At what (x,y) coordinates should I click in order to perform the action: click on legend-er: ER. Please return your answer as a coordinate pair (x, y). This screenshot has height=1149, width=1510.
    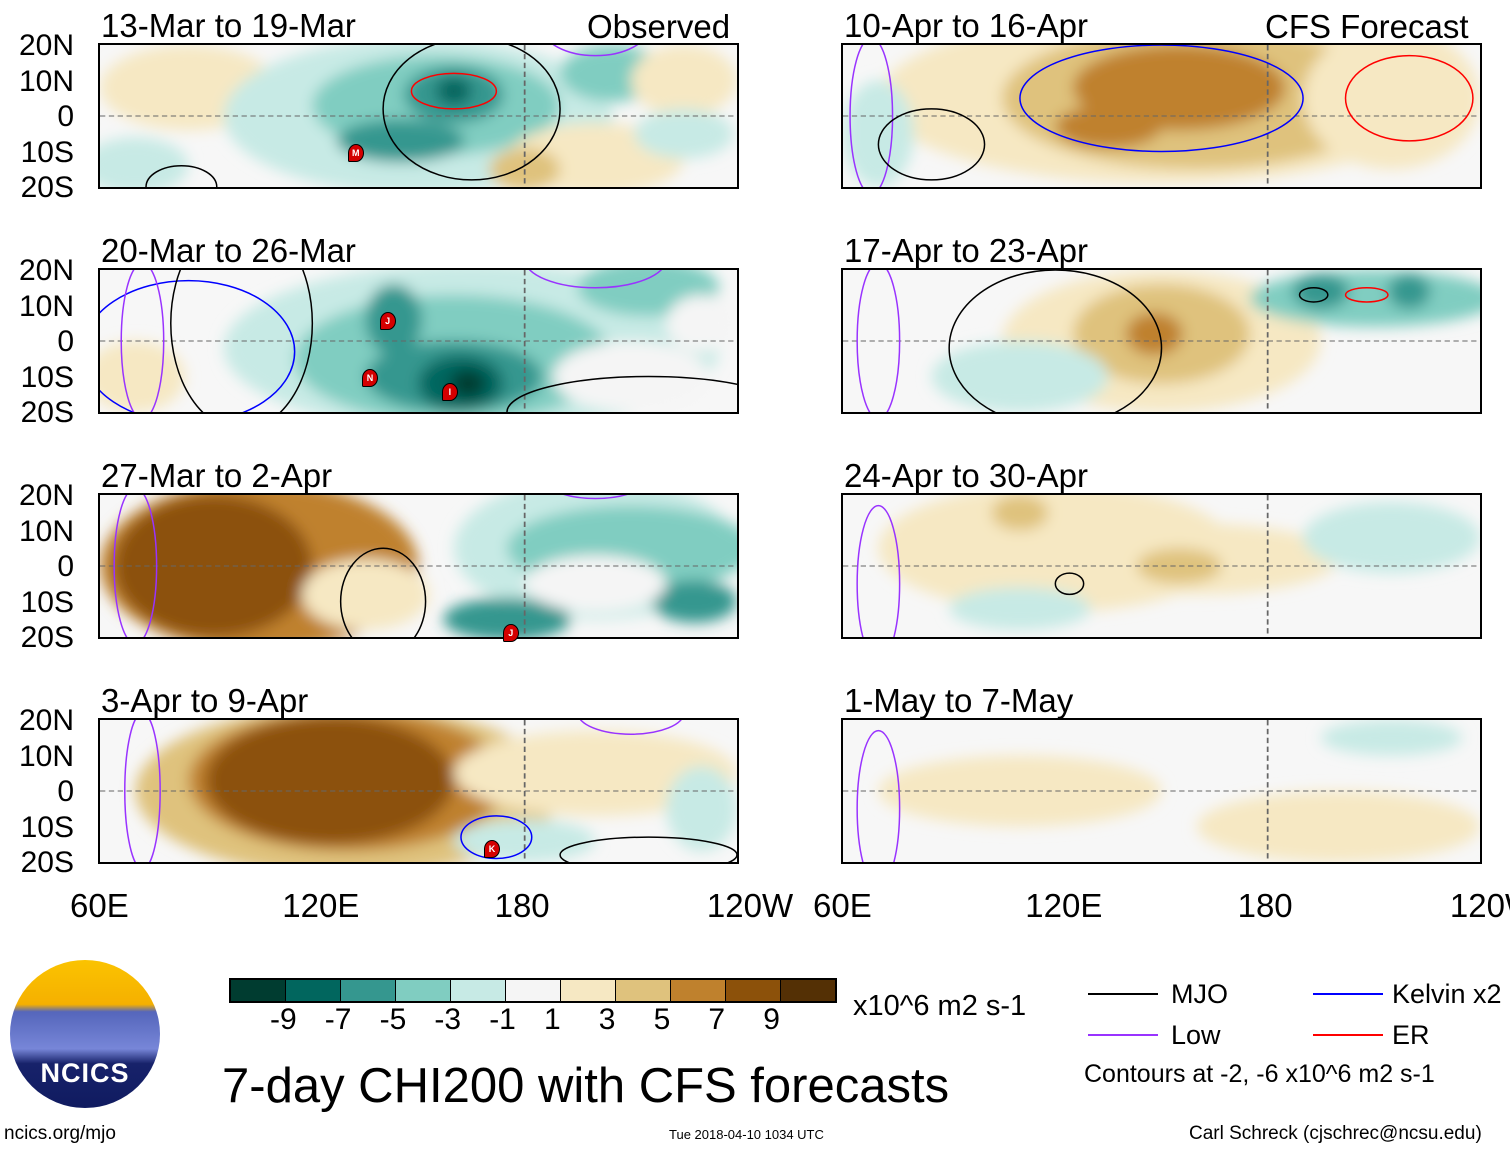
    Looking at the image, I should click on (1411, 1035).